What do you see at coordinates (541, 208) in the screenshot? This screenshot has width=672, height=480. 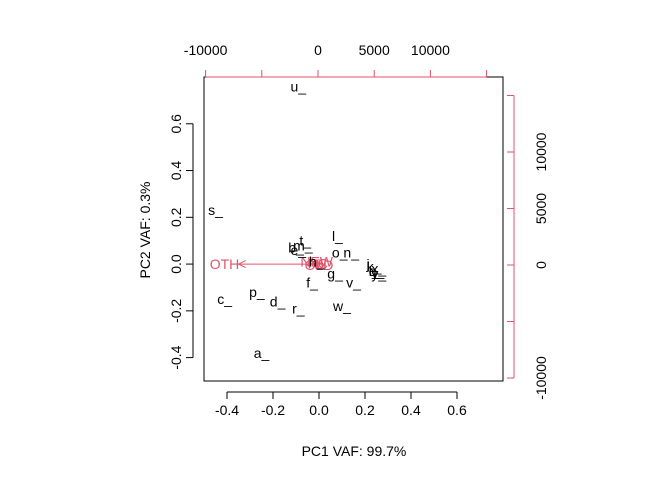 I see `right-tick-label: 5000` at bounding box center [541, 208].